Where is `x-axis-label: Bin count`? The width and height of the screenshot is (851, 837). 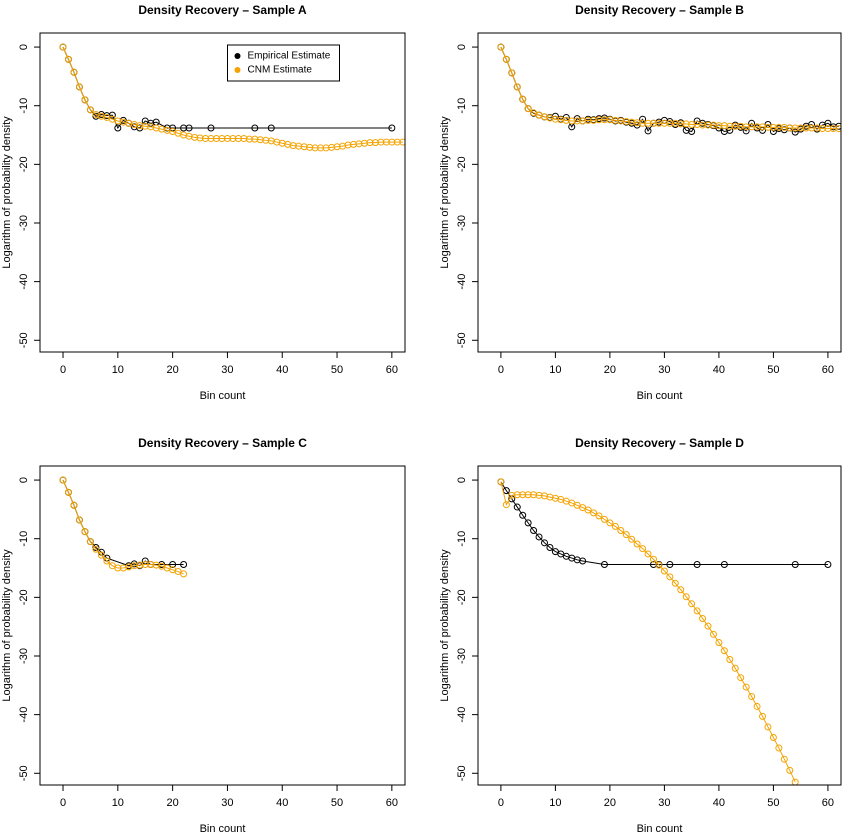
x-axis-label: Bin count is located at coordinates (660, 829).